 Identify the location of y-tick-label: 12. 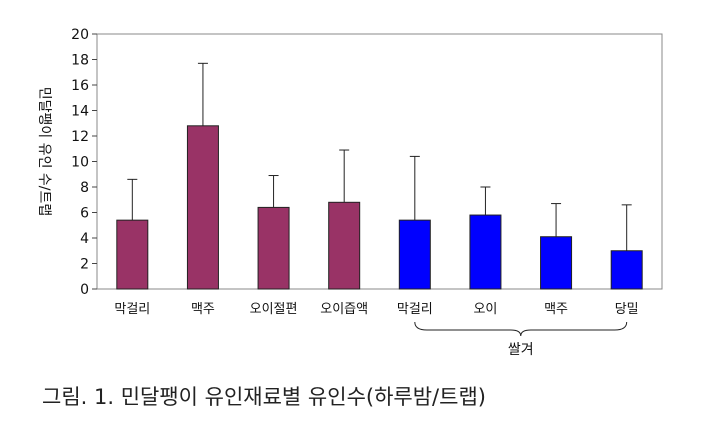
(80, 137).